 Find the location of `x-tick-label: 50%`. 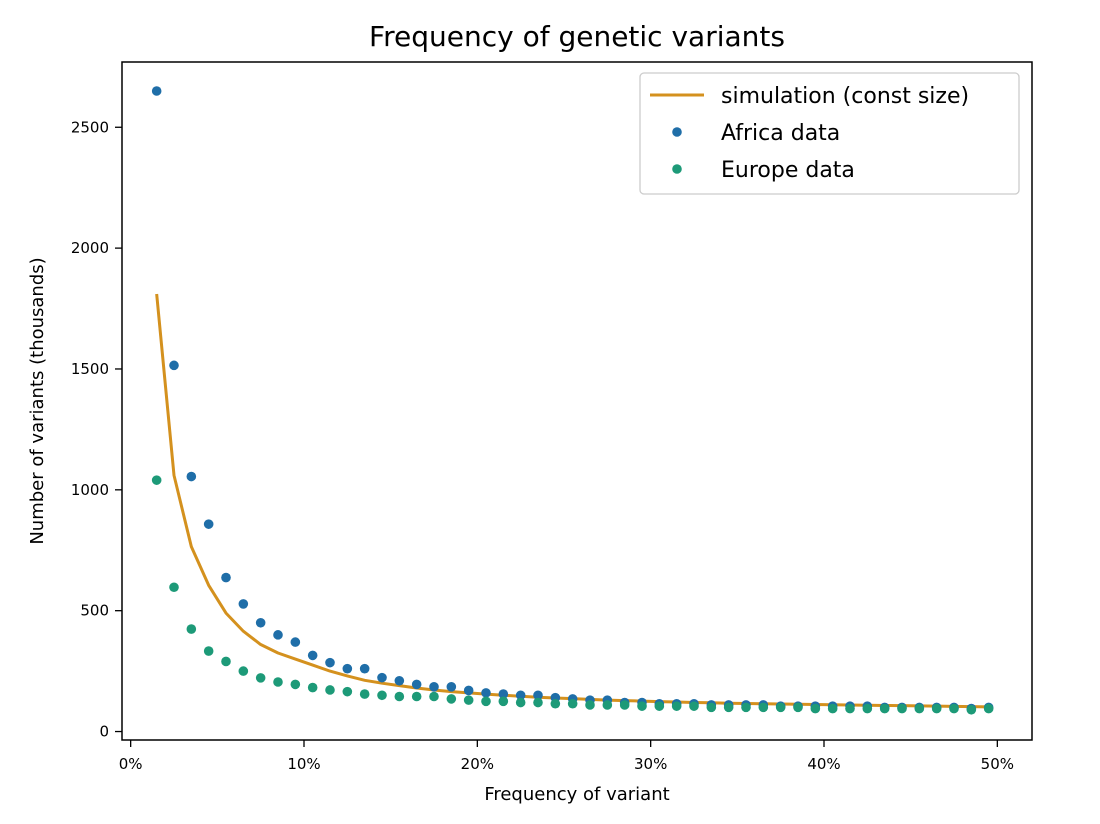

x-tick-label: 50% is located at coordinates (997, 764).